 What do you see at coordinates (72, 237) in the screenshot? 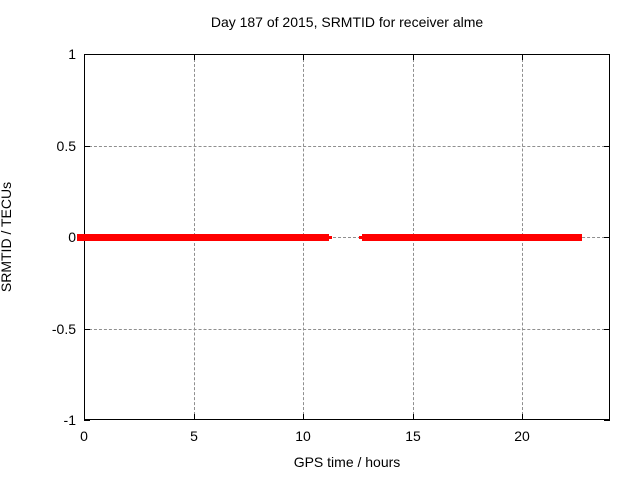
I see `y-tick-label: 0` at bounding box center [72, 237].